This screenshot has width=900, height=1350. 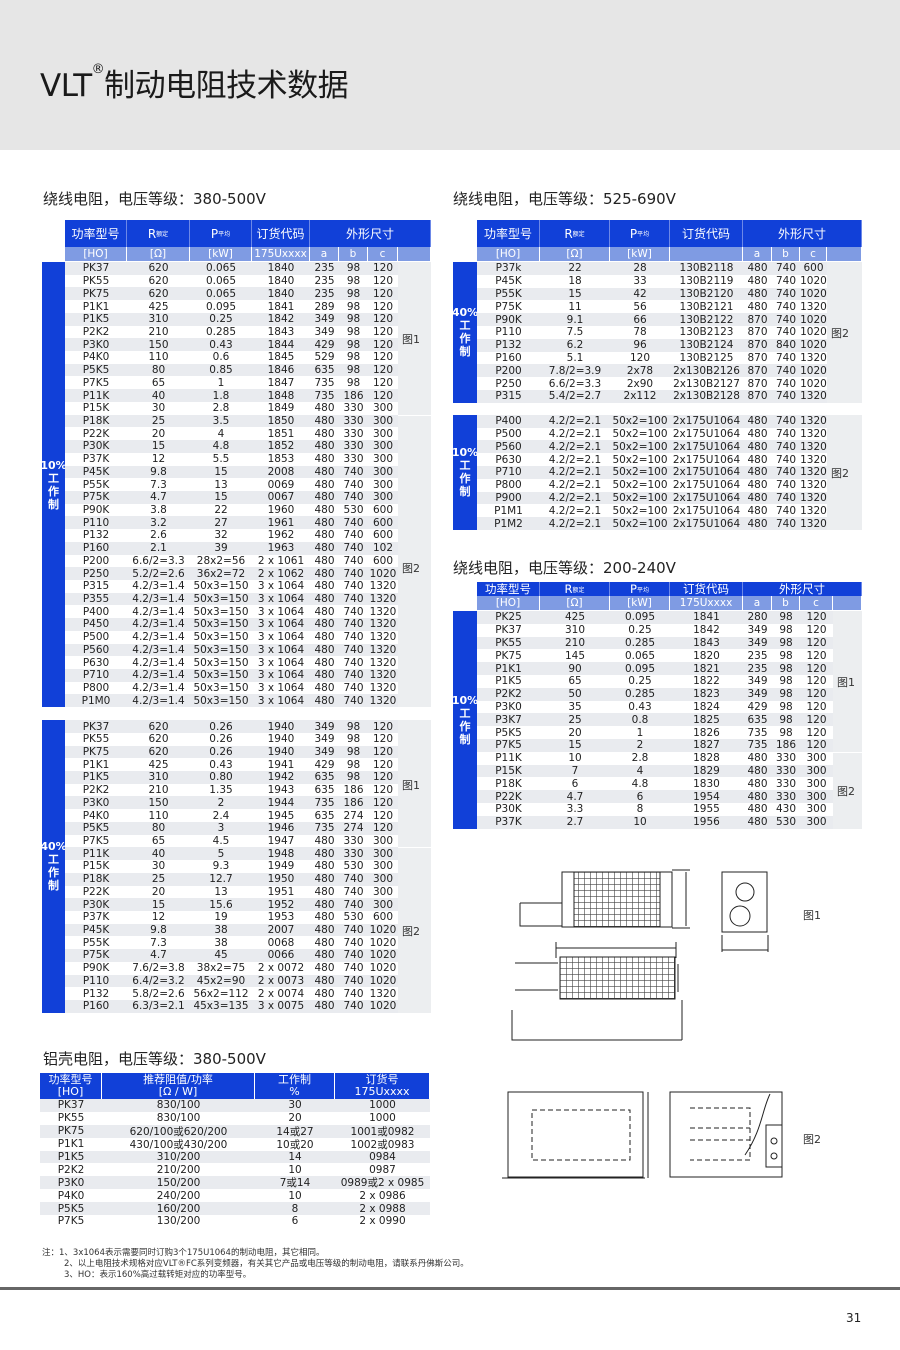 What do you see at coordinates (575, 383) in the screenshot?
I see `resistance-cell: 6.6/2=3.3` at bounding box center [575, 383].